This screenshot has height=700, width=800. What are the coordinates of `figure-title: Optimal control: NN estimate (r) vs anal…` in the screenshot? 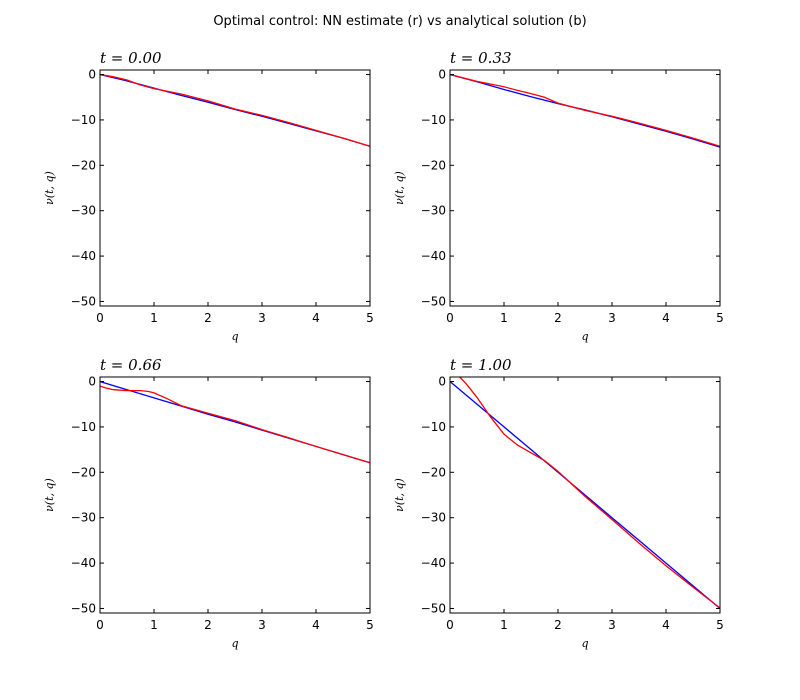 It's located at (399, 21).